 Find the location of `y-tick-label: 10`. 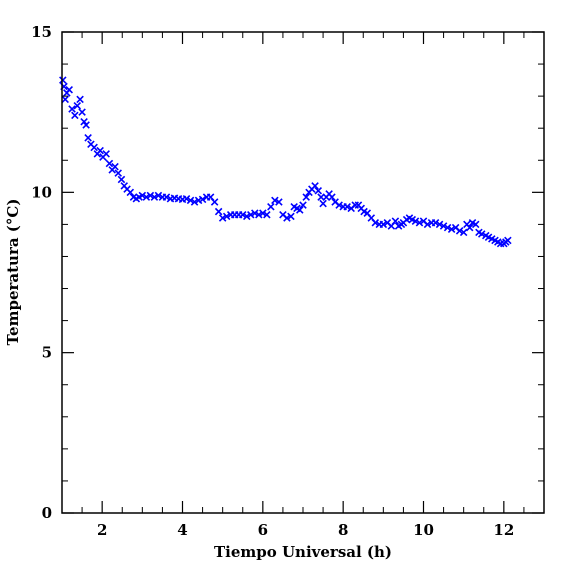

y-tick-label: 10 is located at coordinates (41, 192).